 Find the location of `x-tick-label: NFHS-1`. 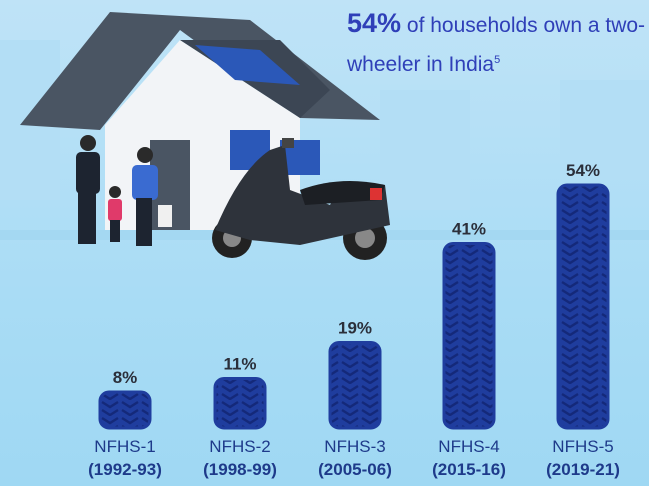

x-tick-label: NFHS-1 is located at coordinates (124, 446).